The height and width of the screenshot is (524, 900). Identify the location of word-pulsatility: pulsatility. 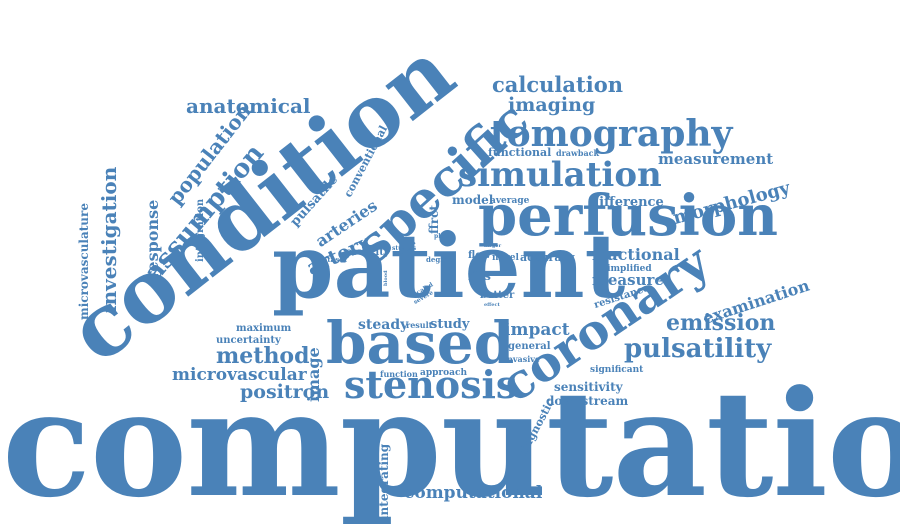
(698, 349).